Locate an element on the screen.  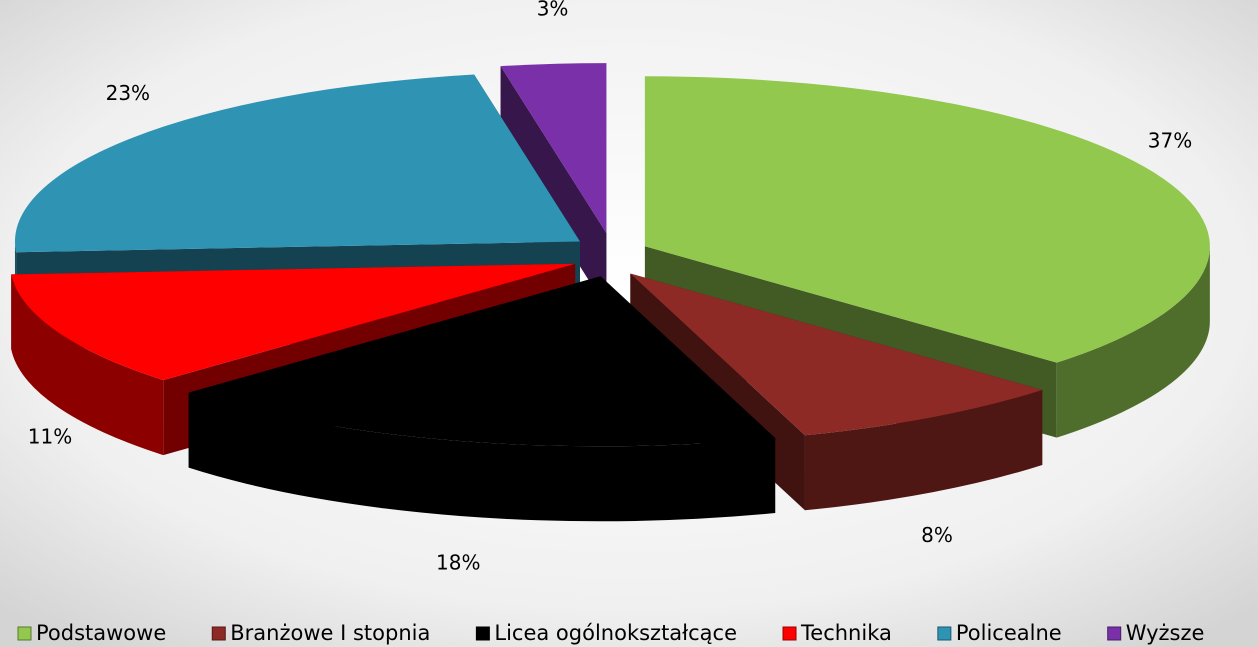
data-label: 3% is located at coordinates (553, 10).